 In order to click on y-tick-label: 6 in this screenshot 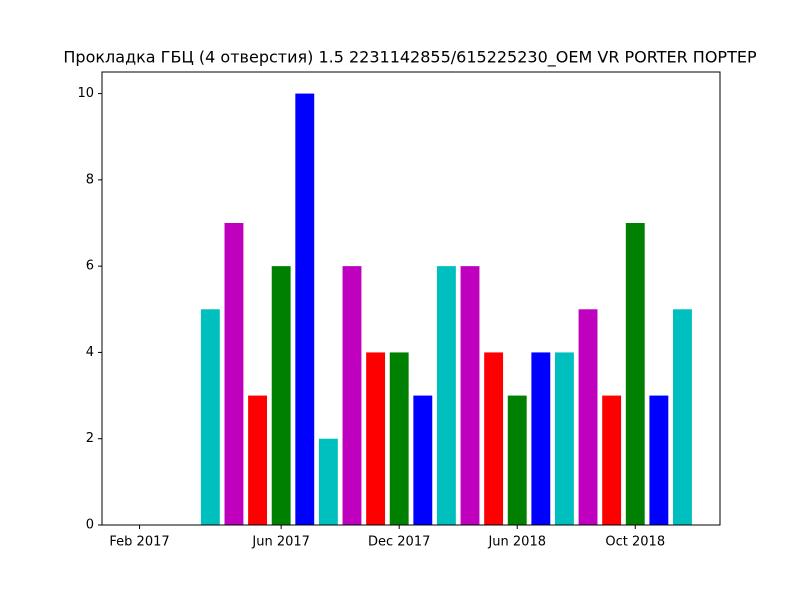, I will do `click(90, 266)`.